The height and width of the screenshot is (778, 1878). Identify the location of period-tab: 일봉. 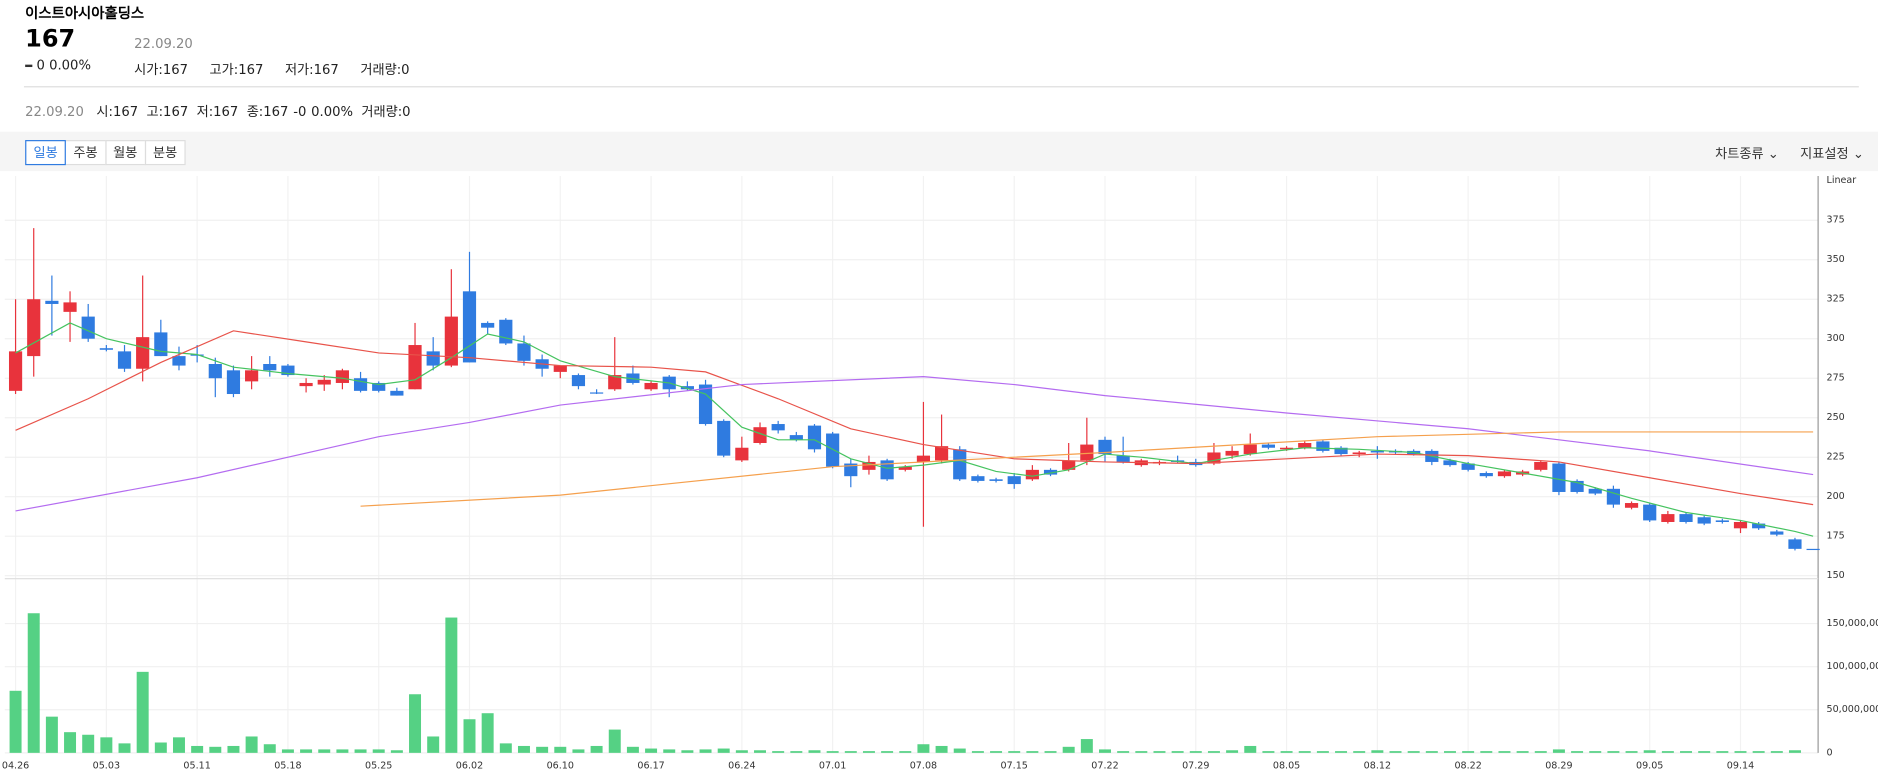
(46, 153).